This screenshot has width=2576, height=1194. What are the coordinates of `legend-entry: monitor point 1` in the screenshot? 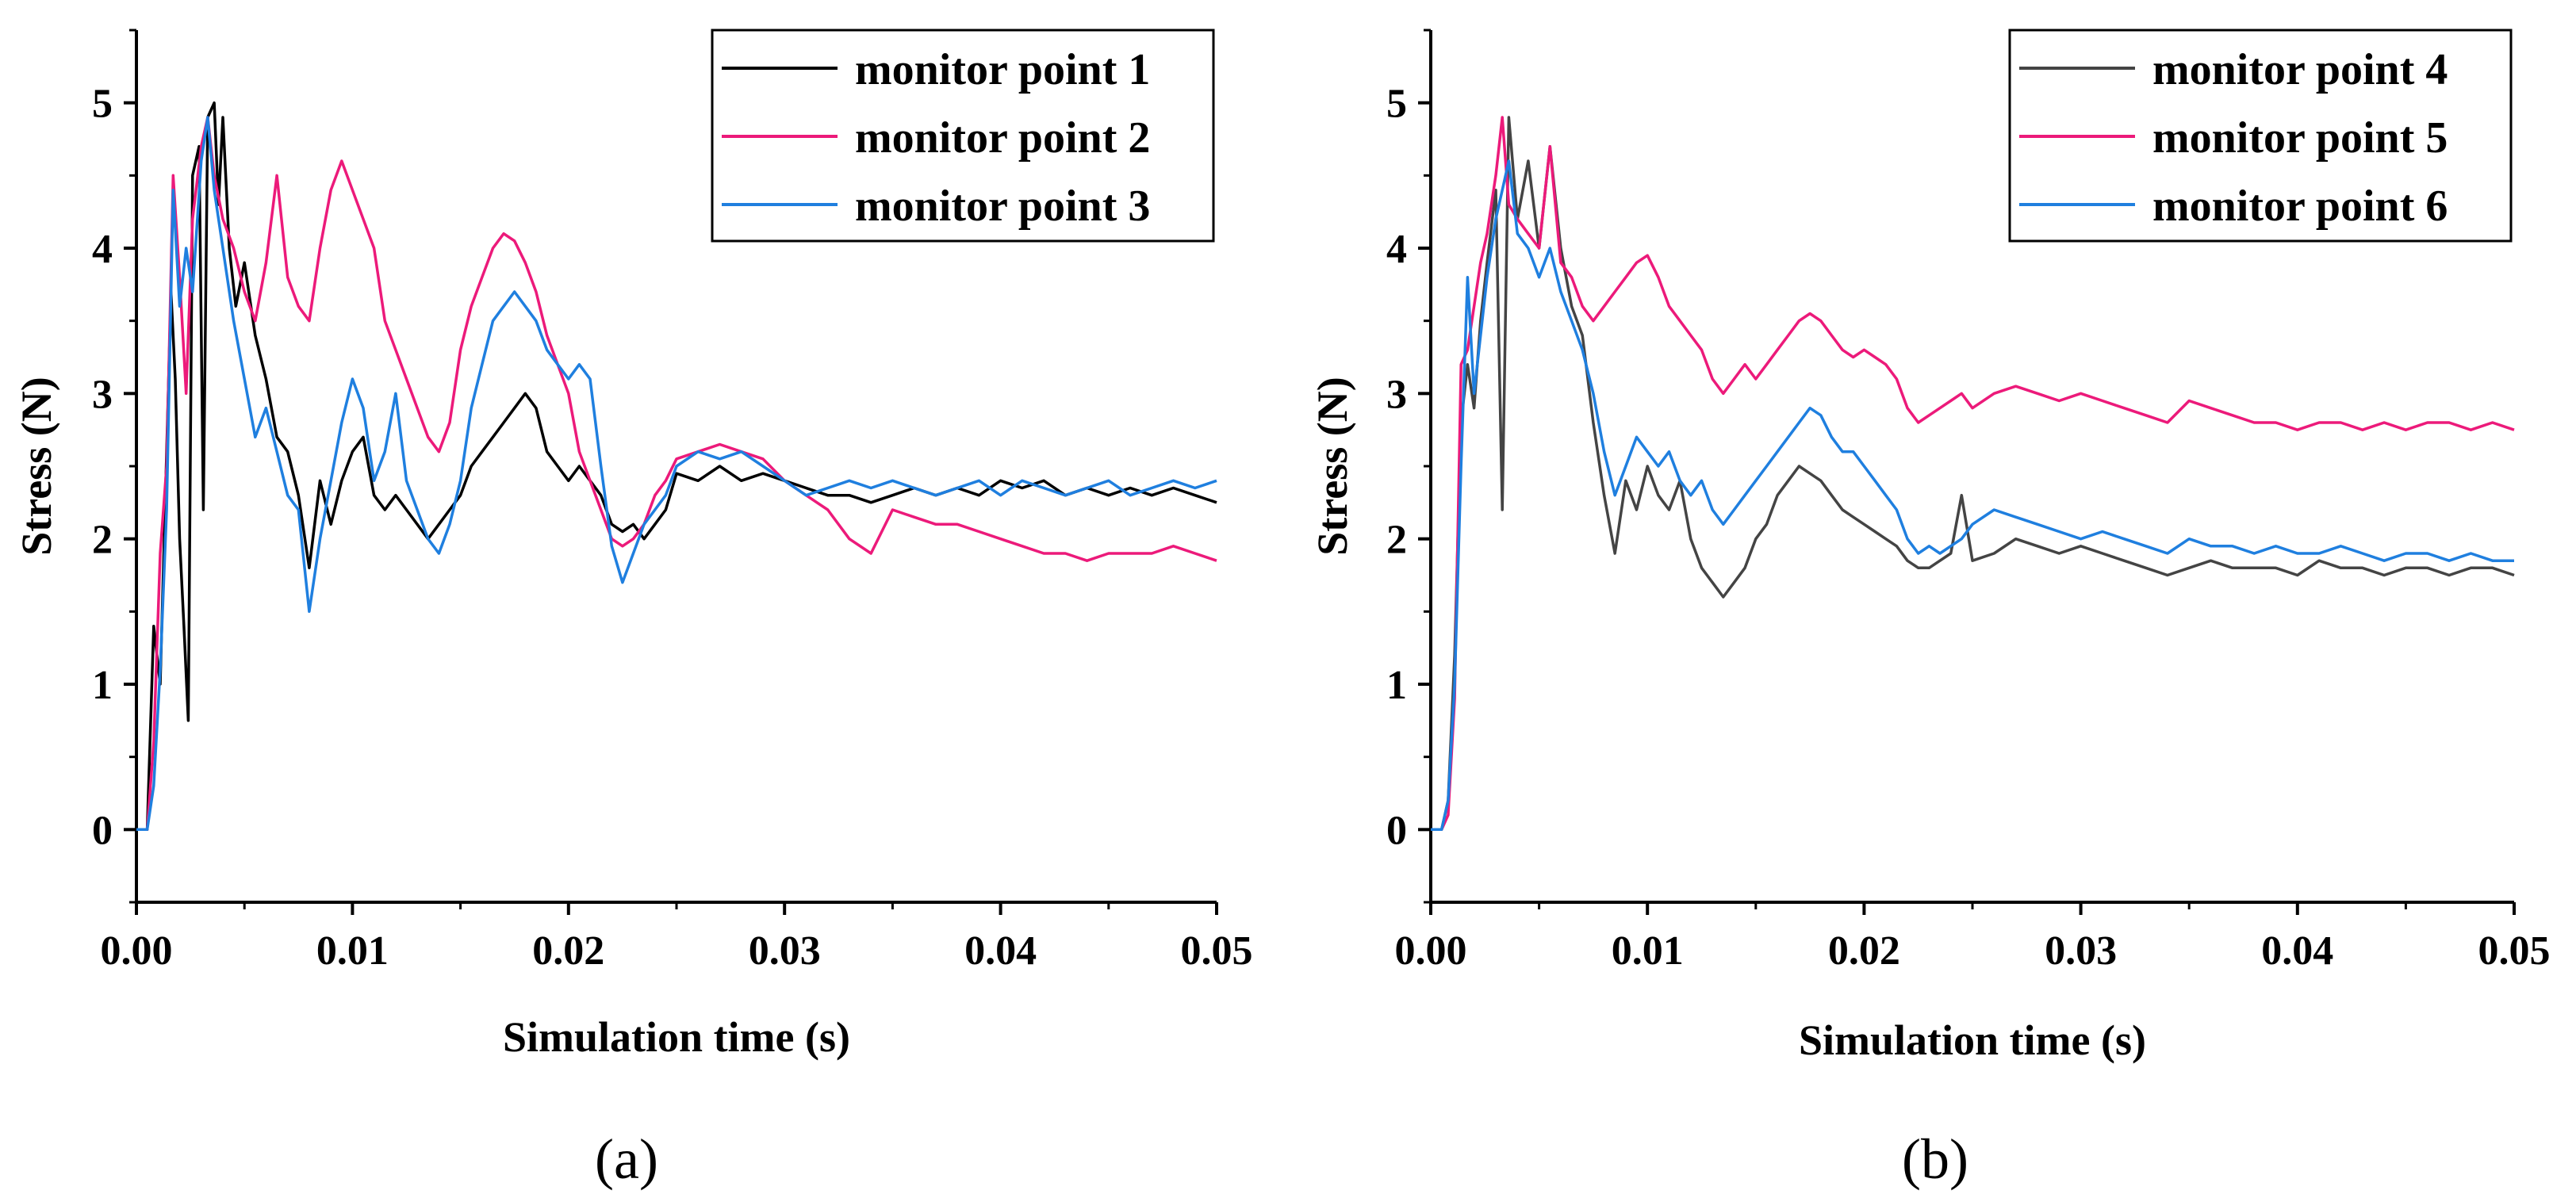 It's located at (1002, 69).